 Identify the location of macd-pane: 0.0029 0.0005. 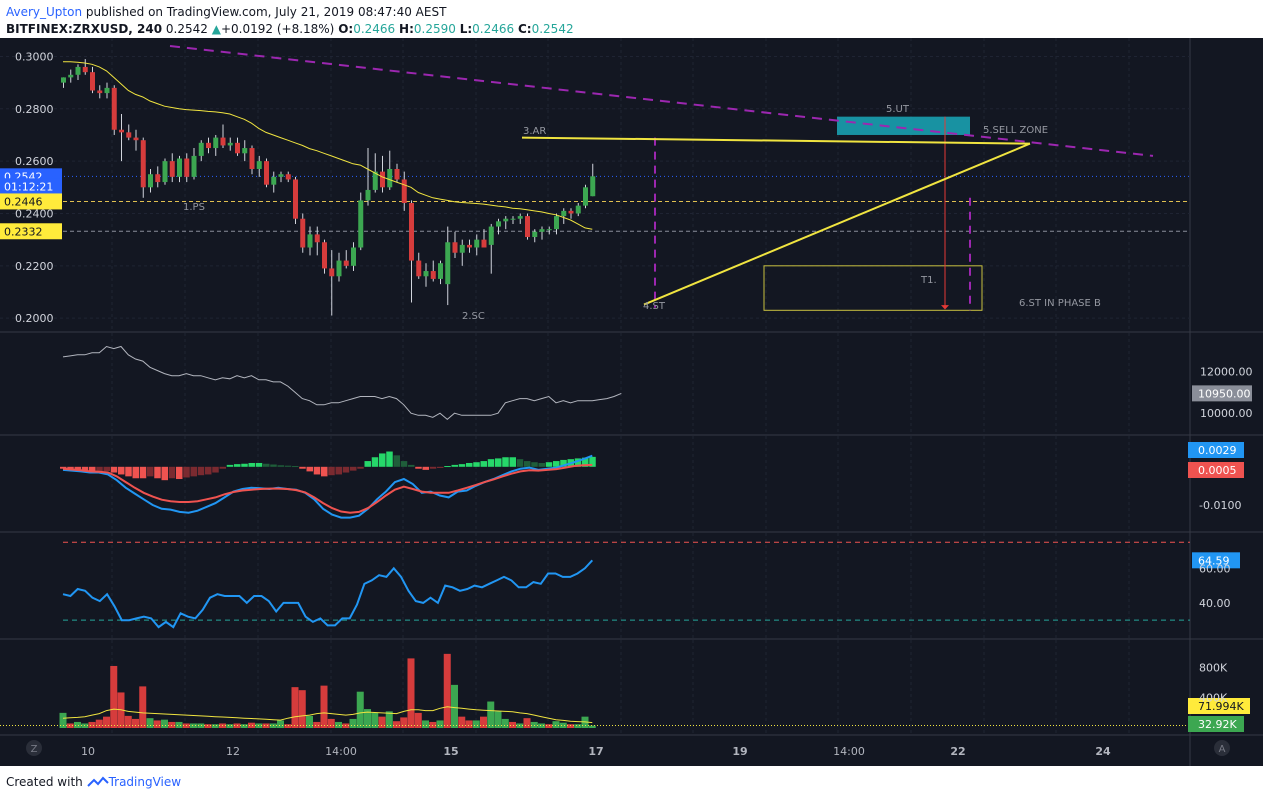
(652, 480).